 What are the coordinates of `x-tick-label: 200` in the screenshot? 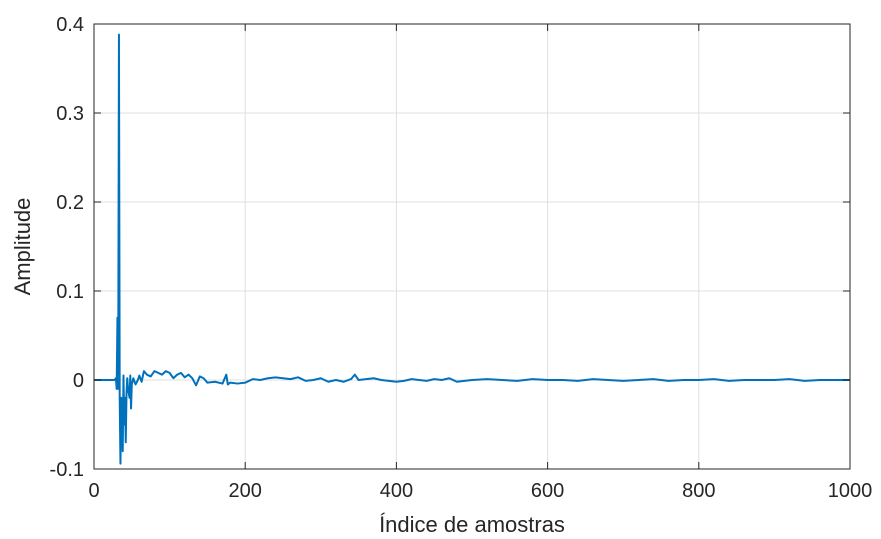 It's located at (245, 491).